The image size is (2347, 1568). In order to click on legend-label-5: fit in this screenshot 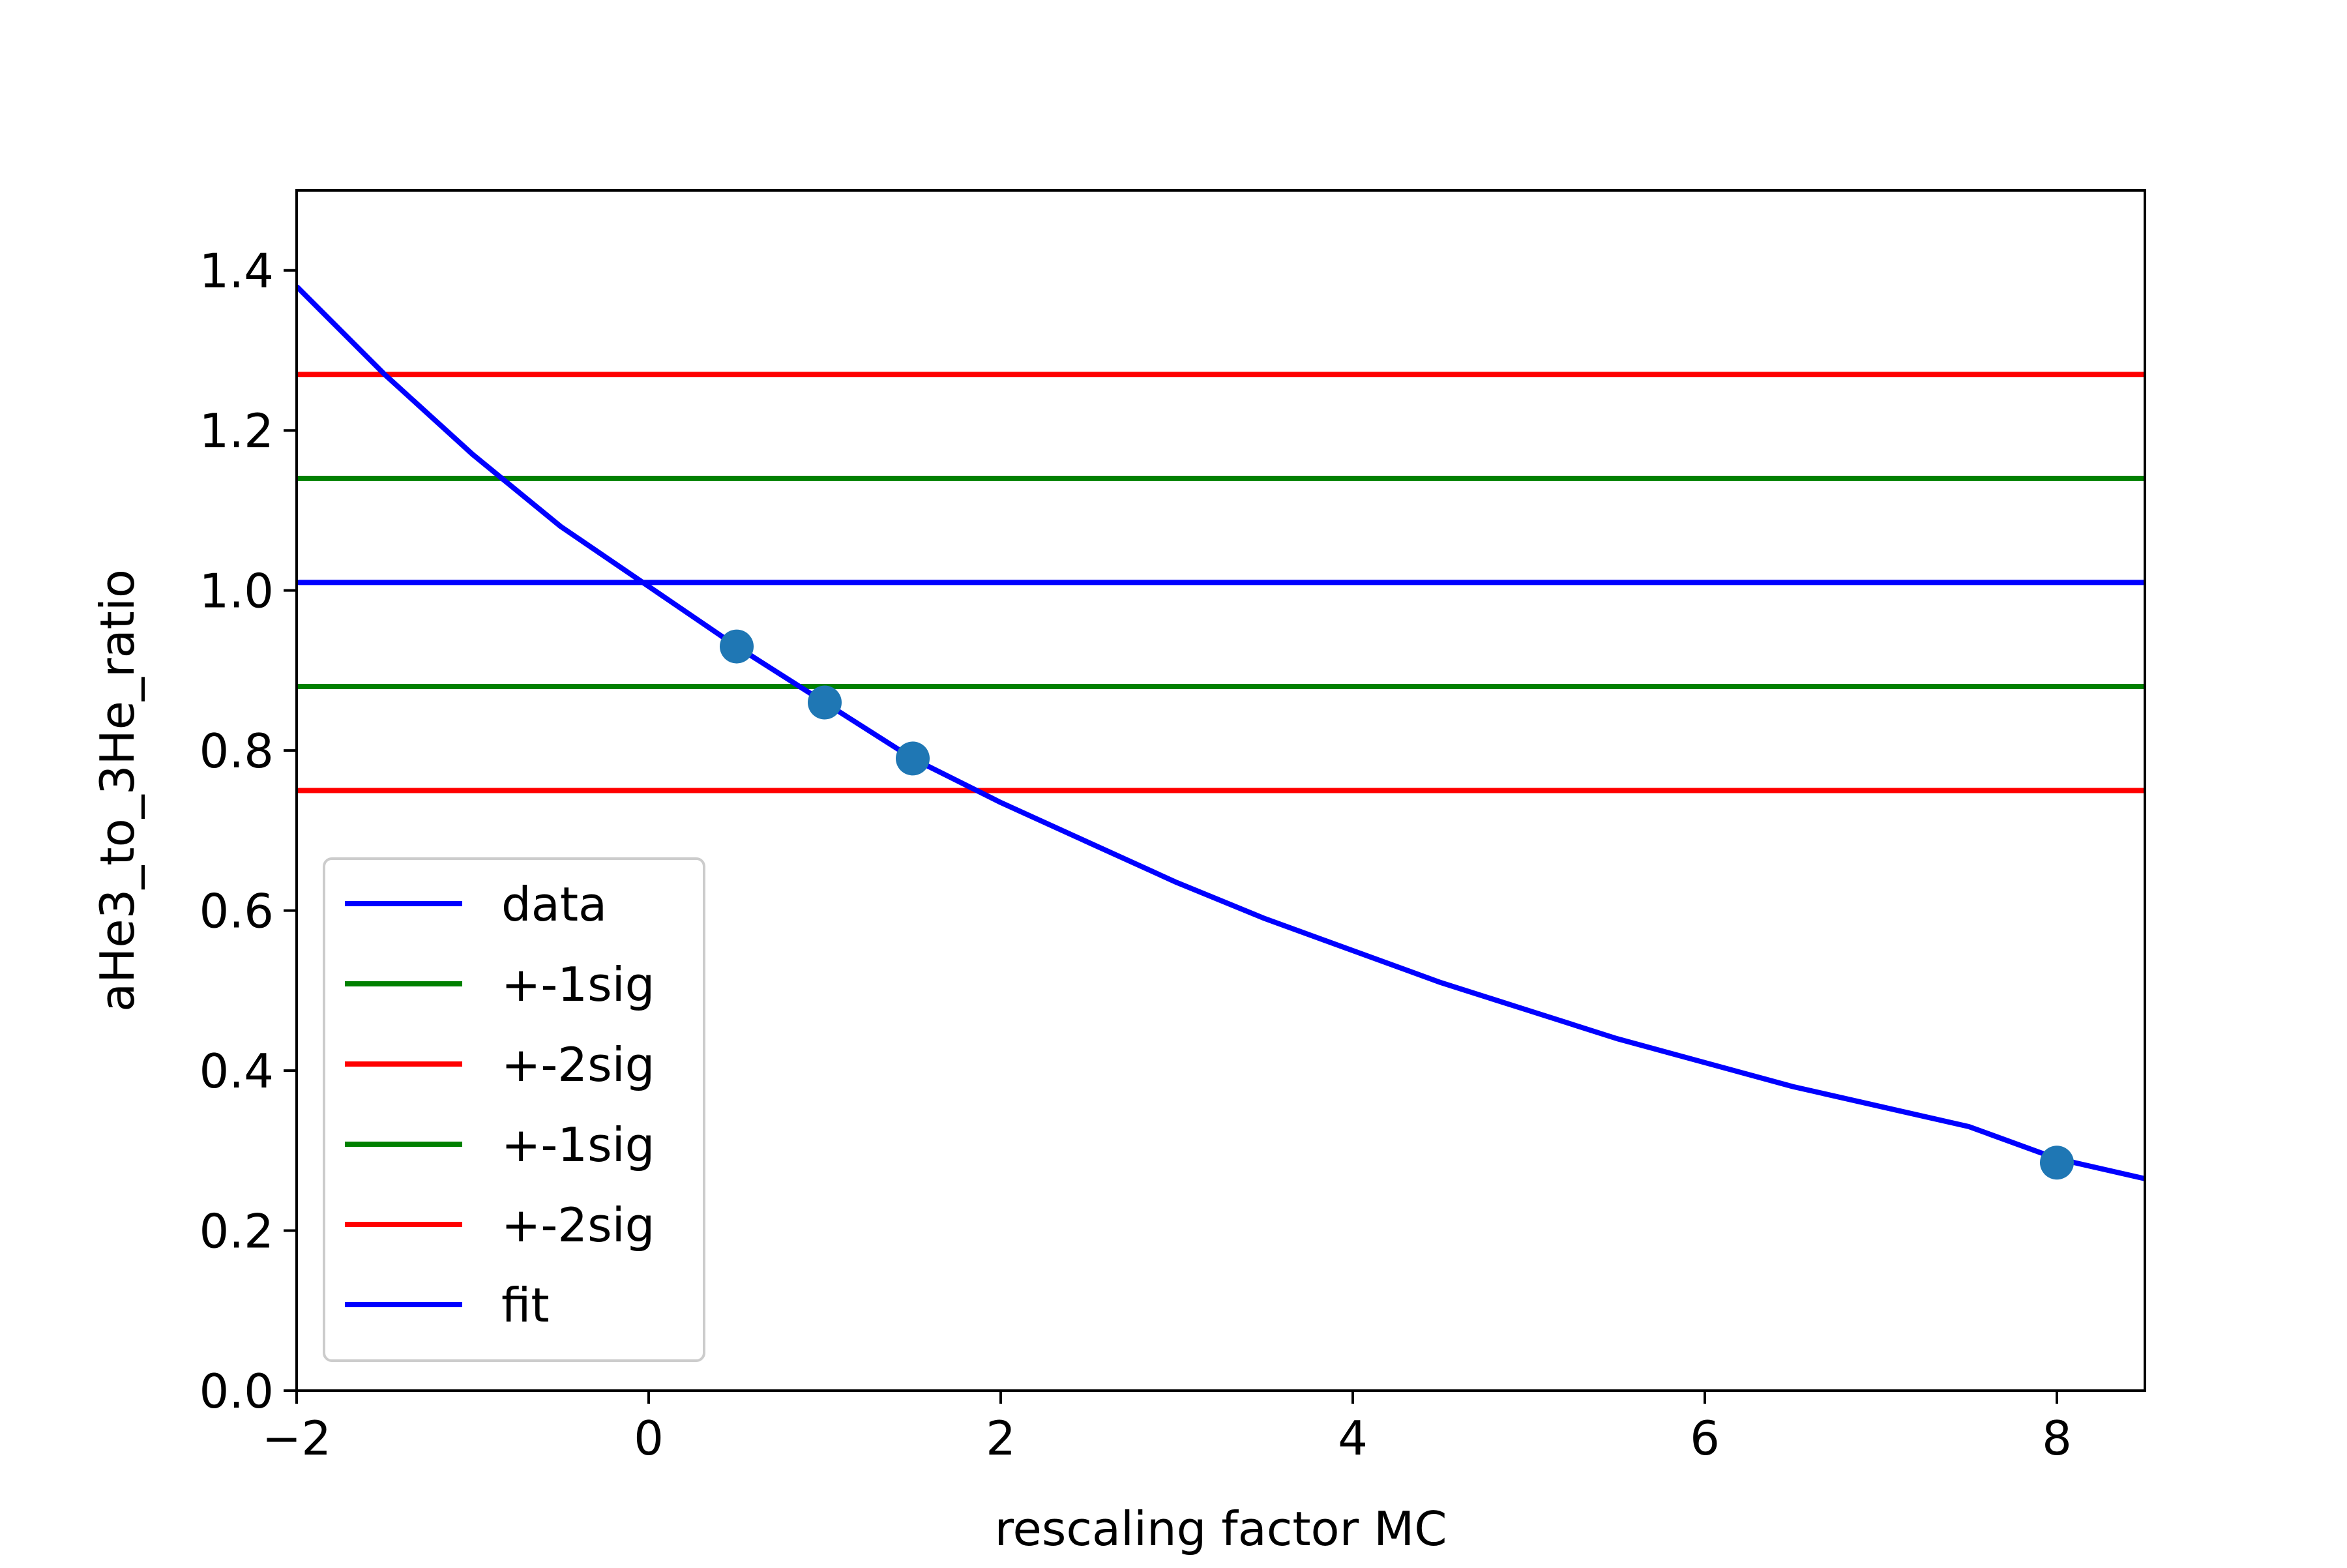, I will do `click(525, 1306)`.